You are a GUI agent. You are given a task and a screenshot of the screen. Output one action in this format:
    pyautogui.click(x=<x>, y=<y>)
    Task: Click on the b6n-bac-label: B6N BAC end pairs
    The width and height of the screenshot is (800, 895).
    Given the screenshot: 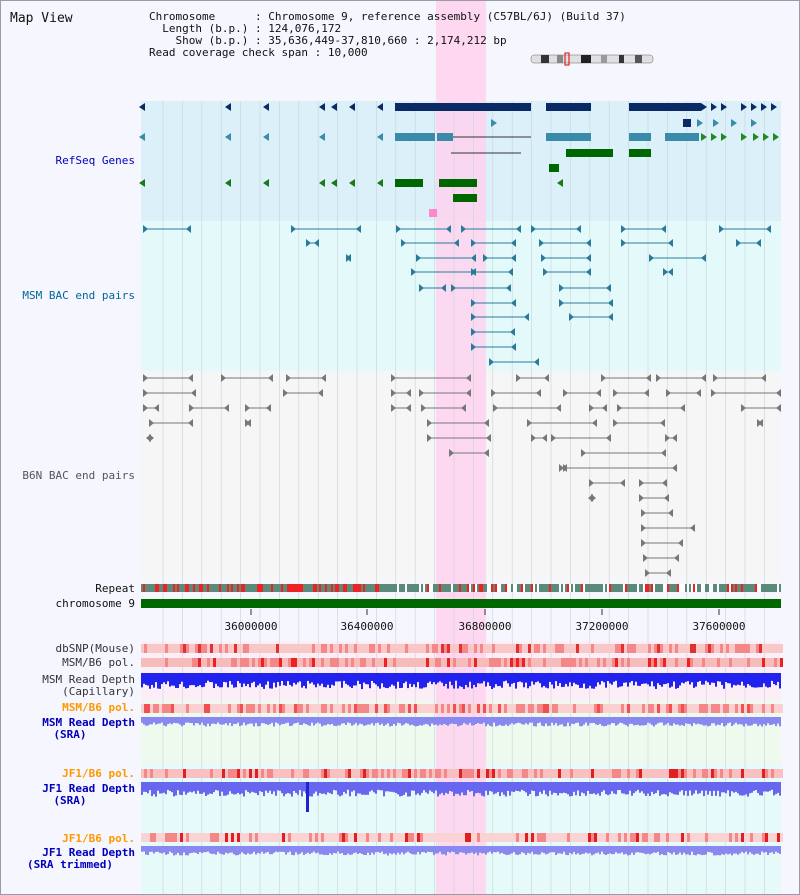 What is the action you would take?
    pyautogui.click(x=78, y=475)
    